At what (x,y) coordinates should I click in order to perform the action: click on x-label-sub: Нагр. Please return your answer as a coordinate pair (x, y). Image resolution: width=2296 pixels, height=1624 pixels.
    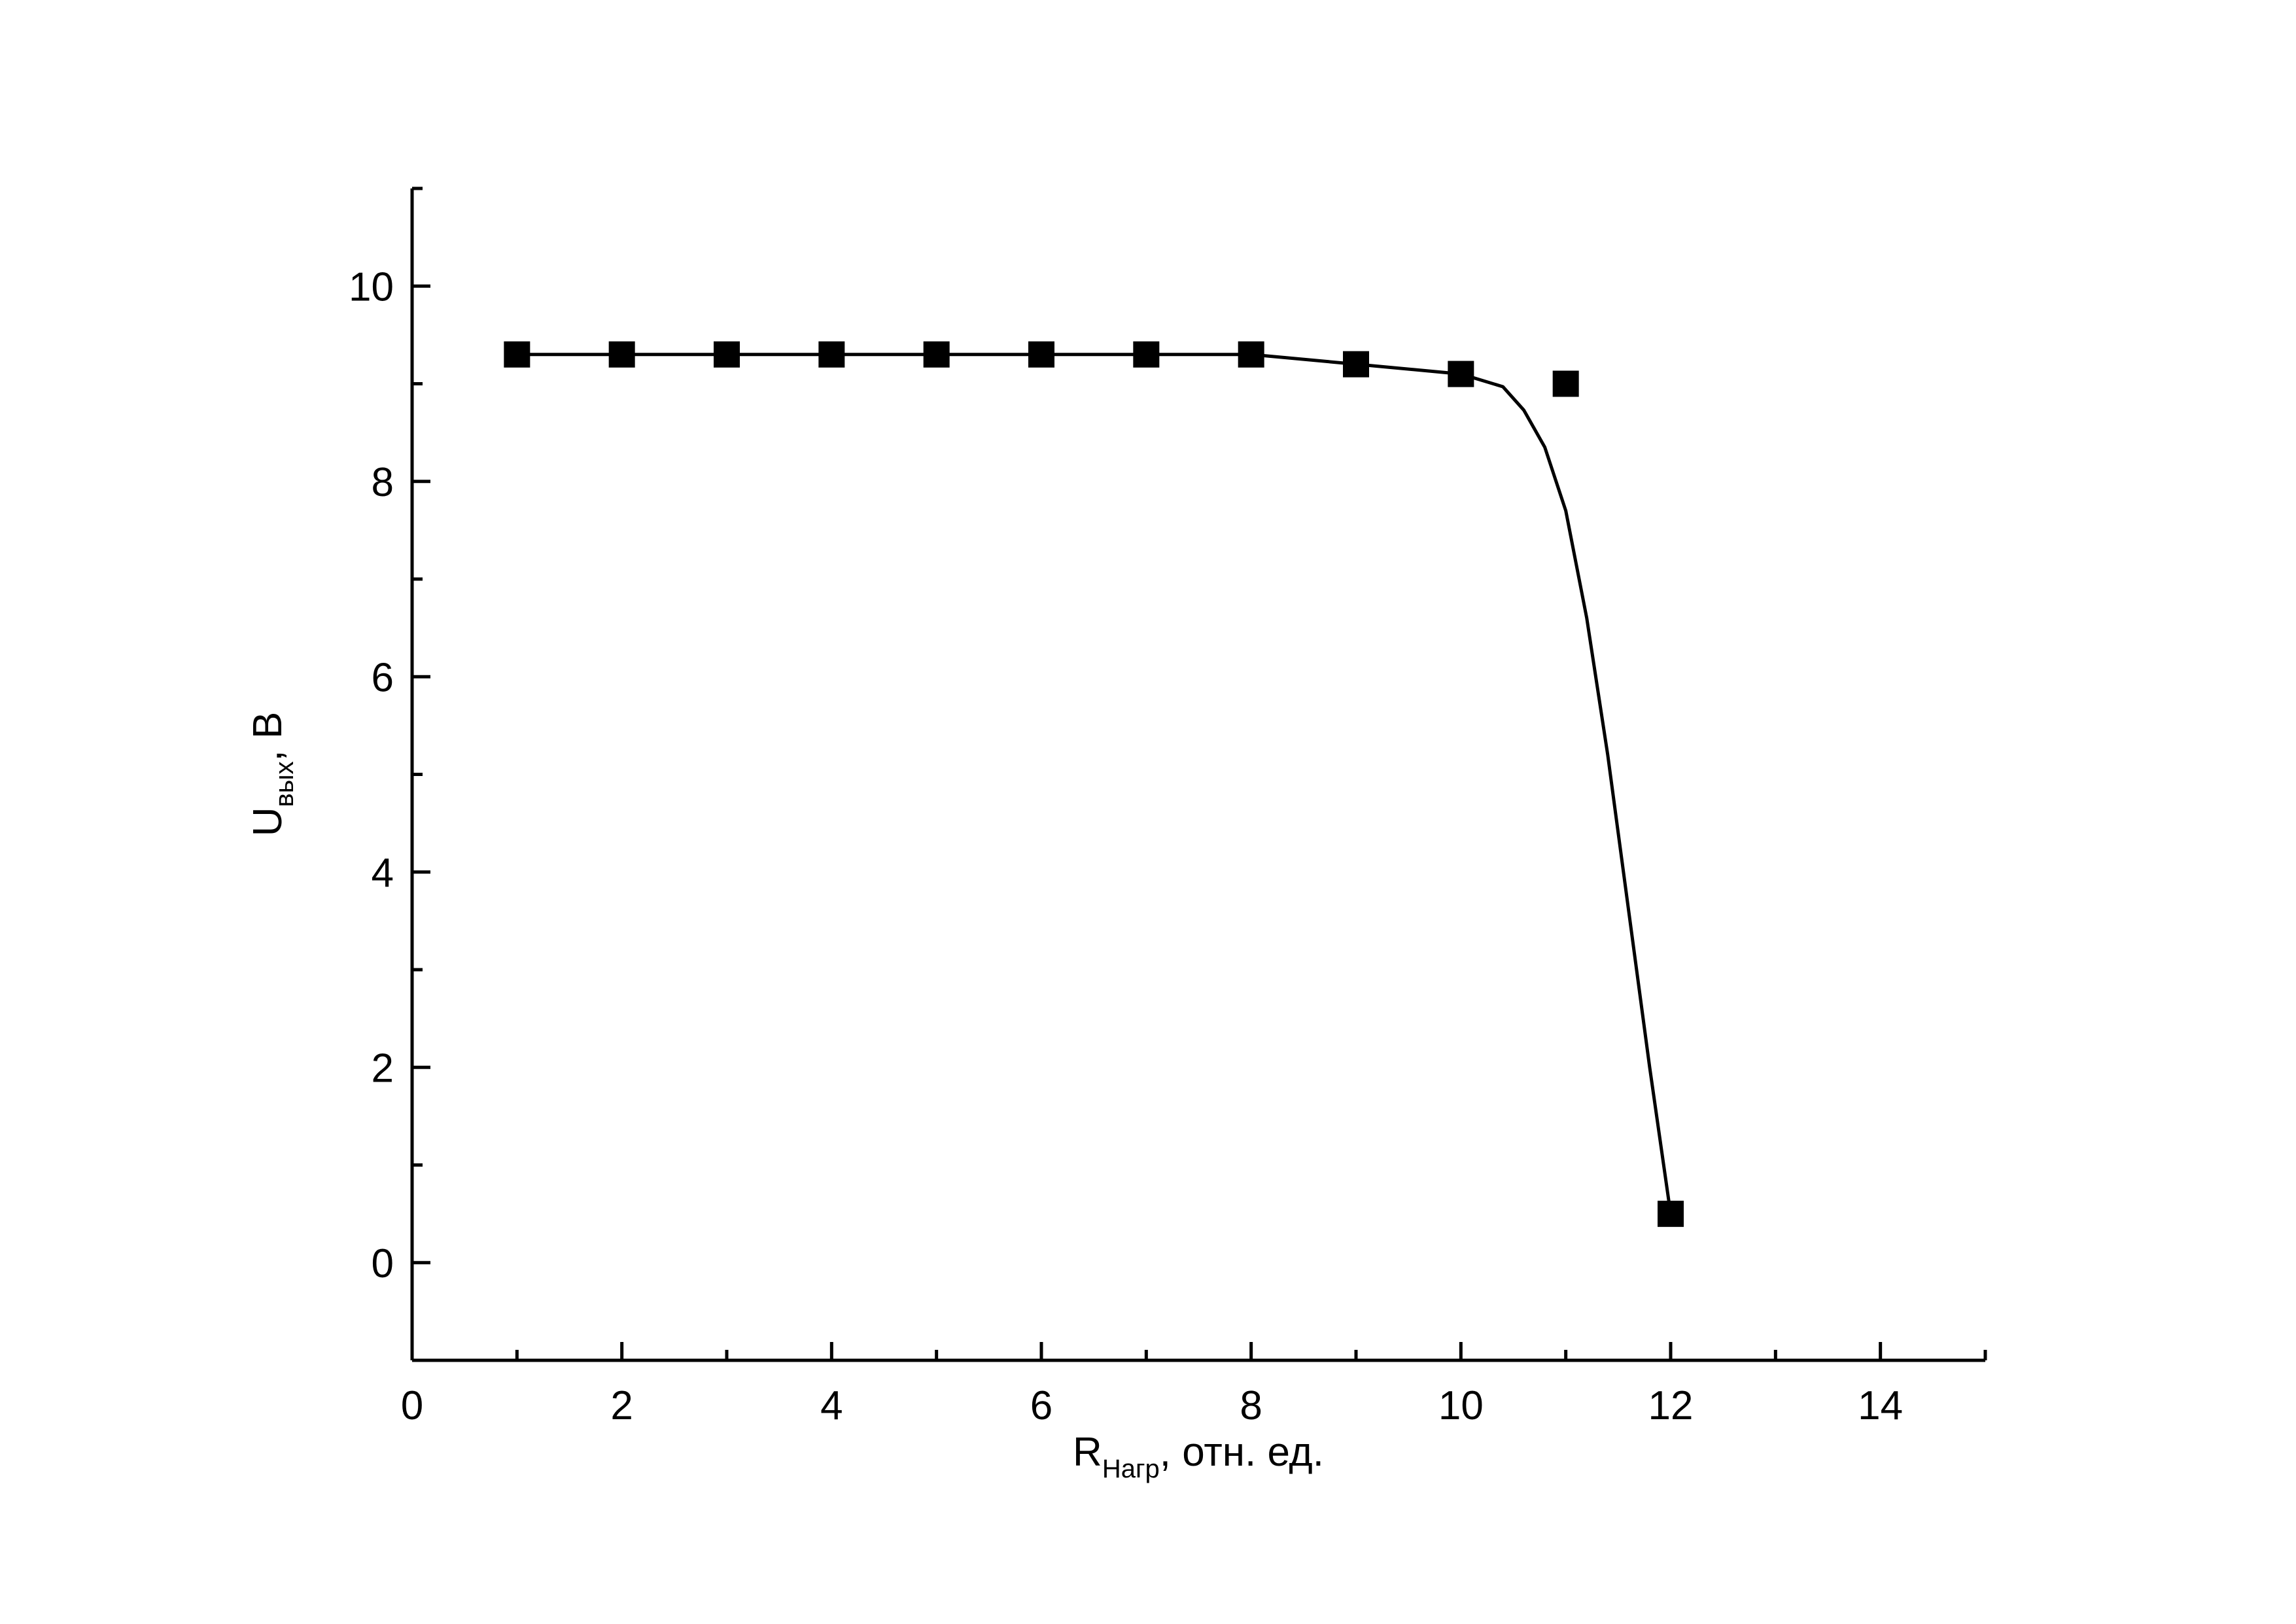
    Looking at the image, I should click on (1131, 1469).